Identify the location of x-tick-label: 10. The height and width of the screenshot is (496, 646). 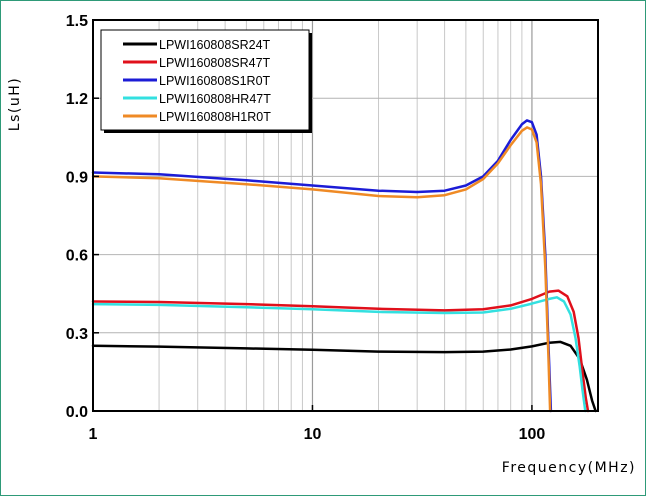
(313, 434).